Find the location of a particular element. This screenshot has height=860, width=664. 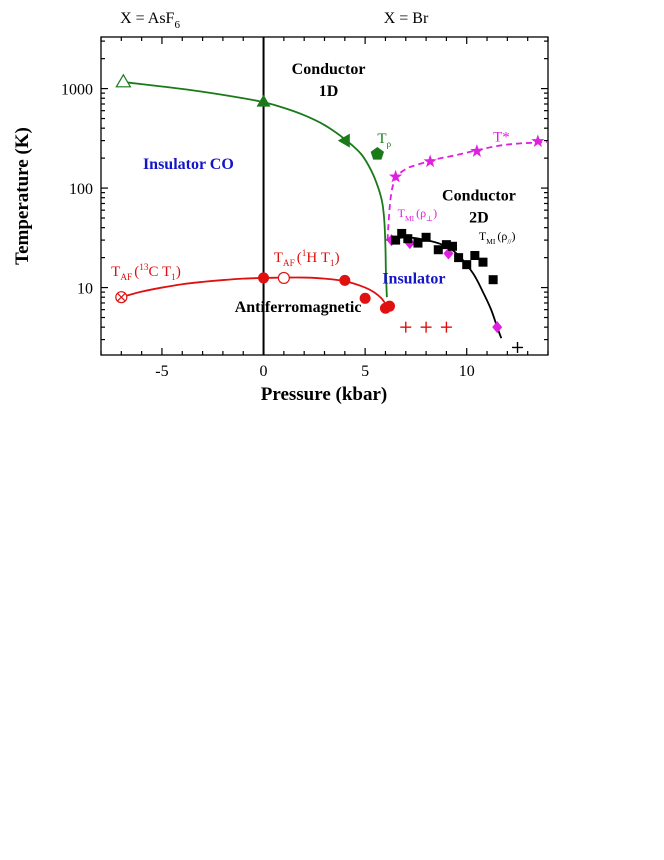

t_rho_curve is located at coordinates (254, 189).